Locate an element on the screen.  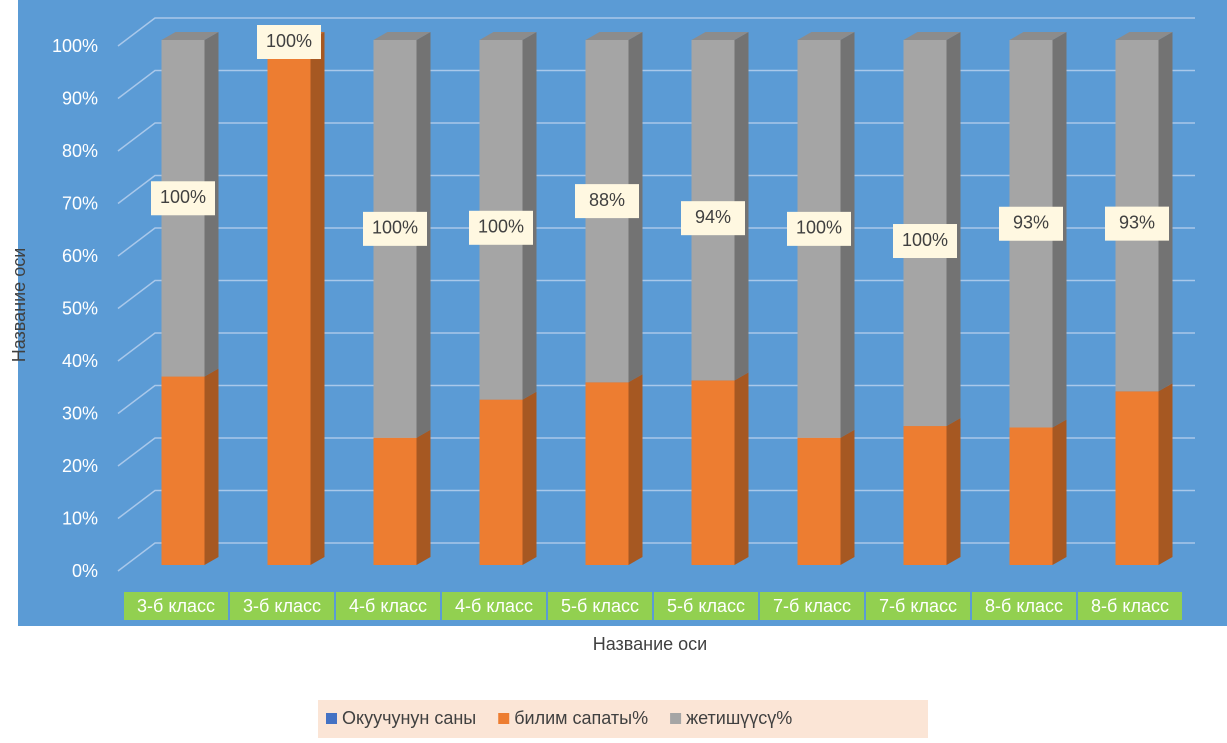
legend-label: Окуучунун саны is located at coordinates (409, 718).